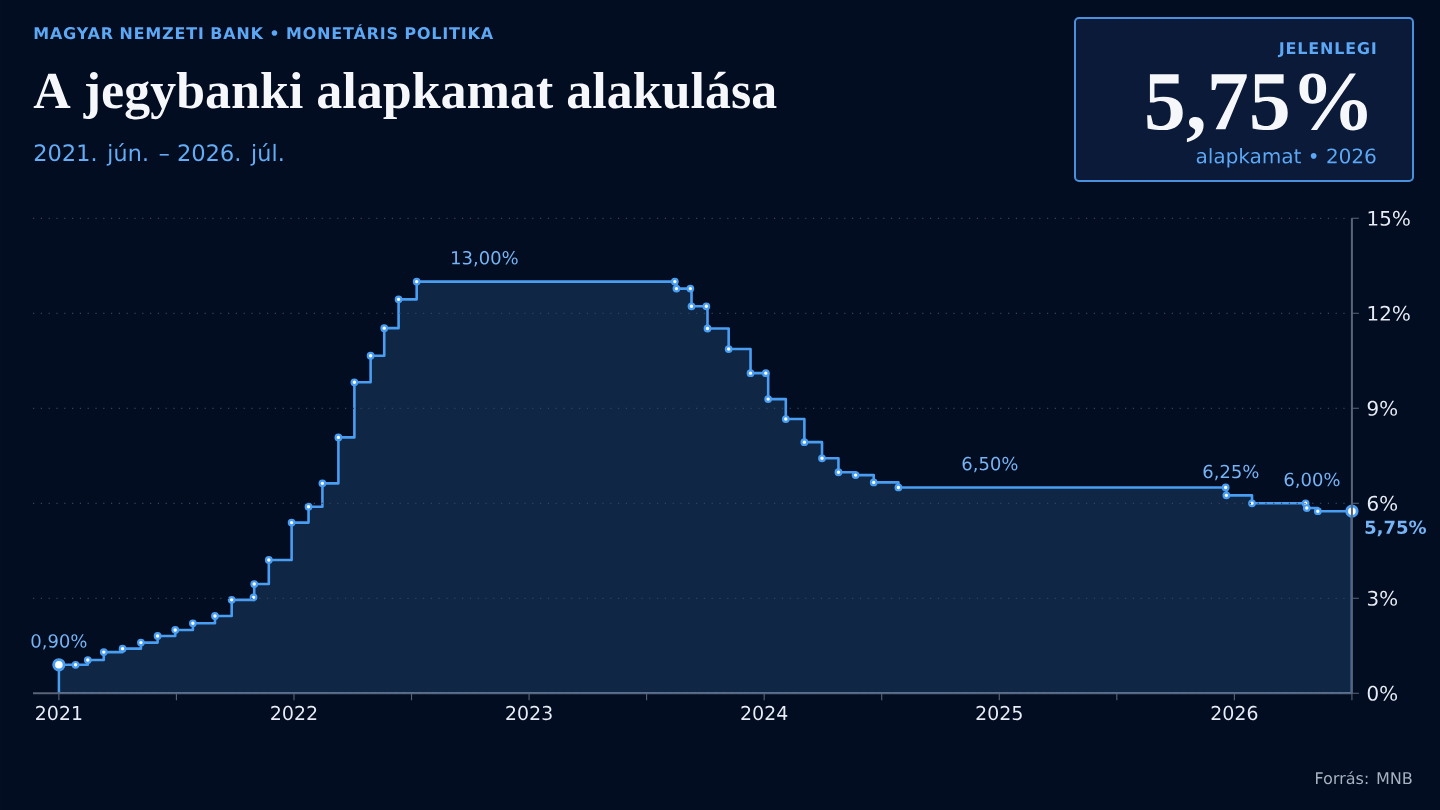 Image resolution: width=1440 pixels, height=810 pixels. Describe the element at coordinates (1234, 713) in the screenshot. I see `x-tick-label: 2026` at that location.